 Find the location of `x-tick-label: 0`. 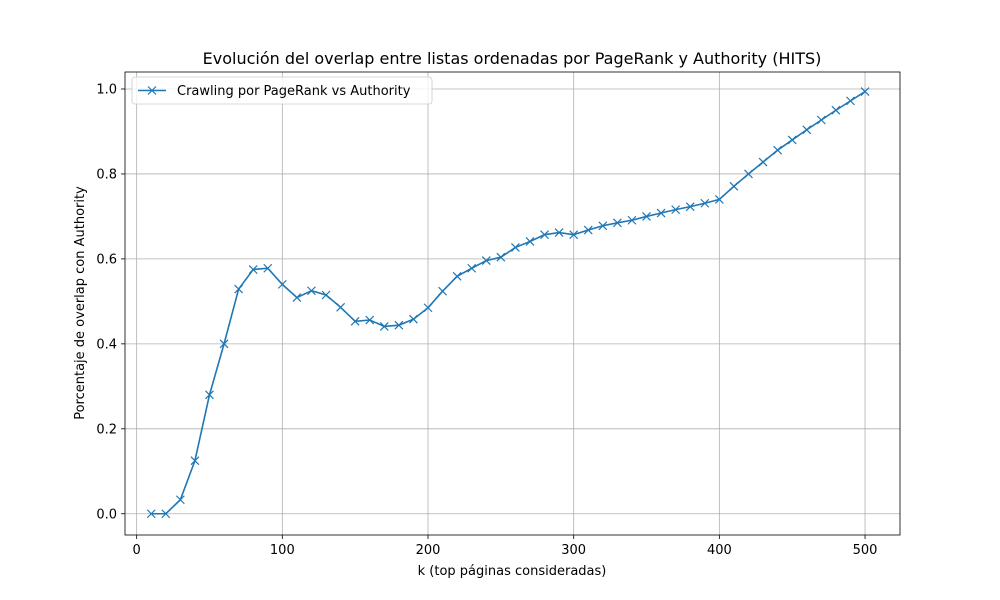

x-tick-label: 0 is located at coordinates (137, 550).